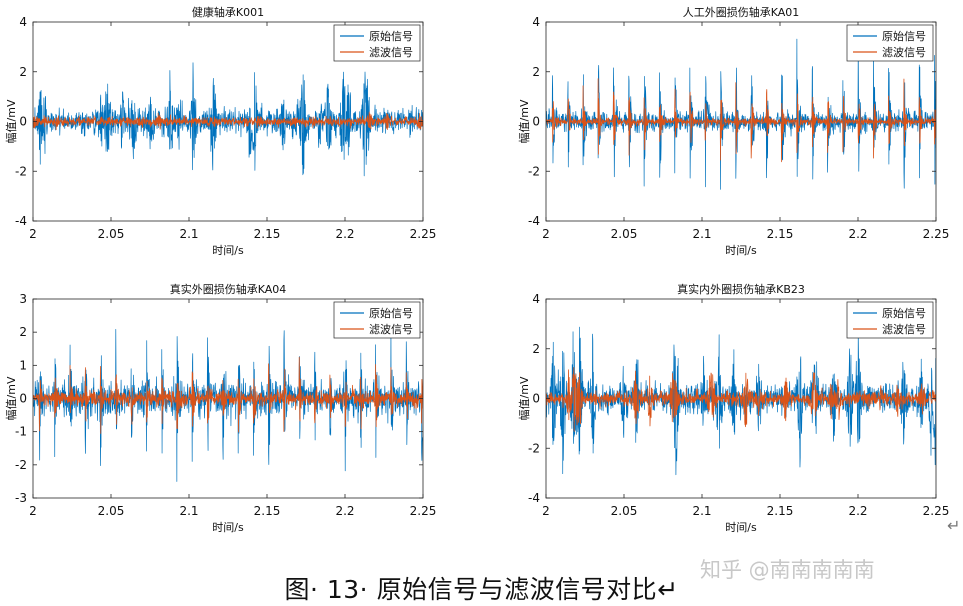 The image size is (963, 606). I want to click on subplot-title: 真实内外圈损伤轴承KB23, so click(741, 289).